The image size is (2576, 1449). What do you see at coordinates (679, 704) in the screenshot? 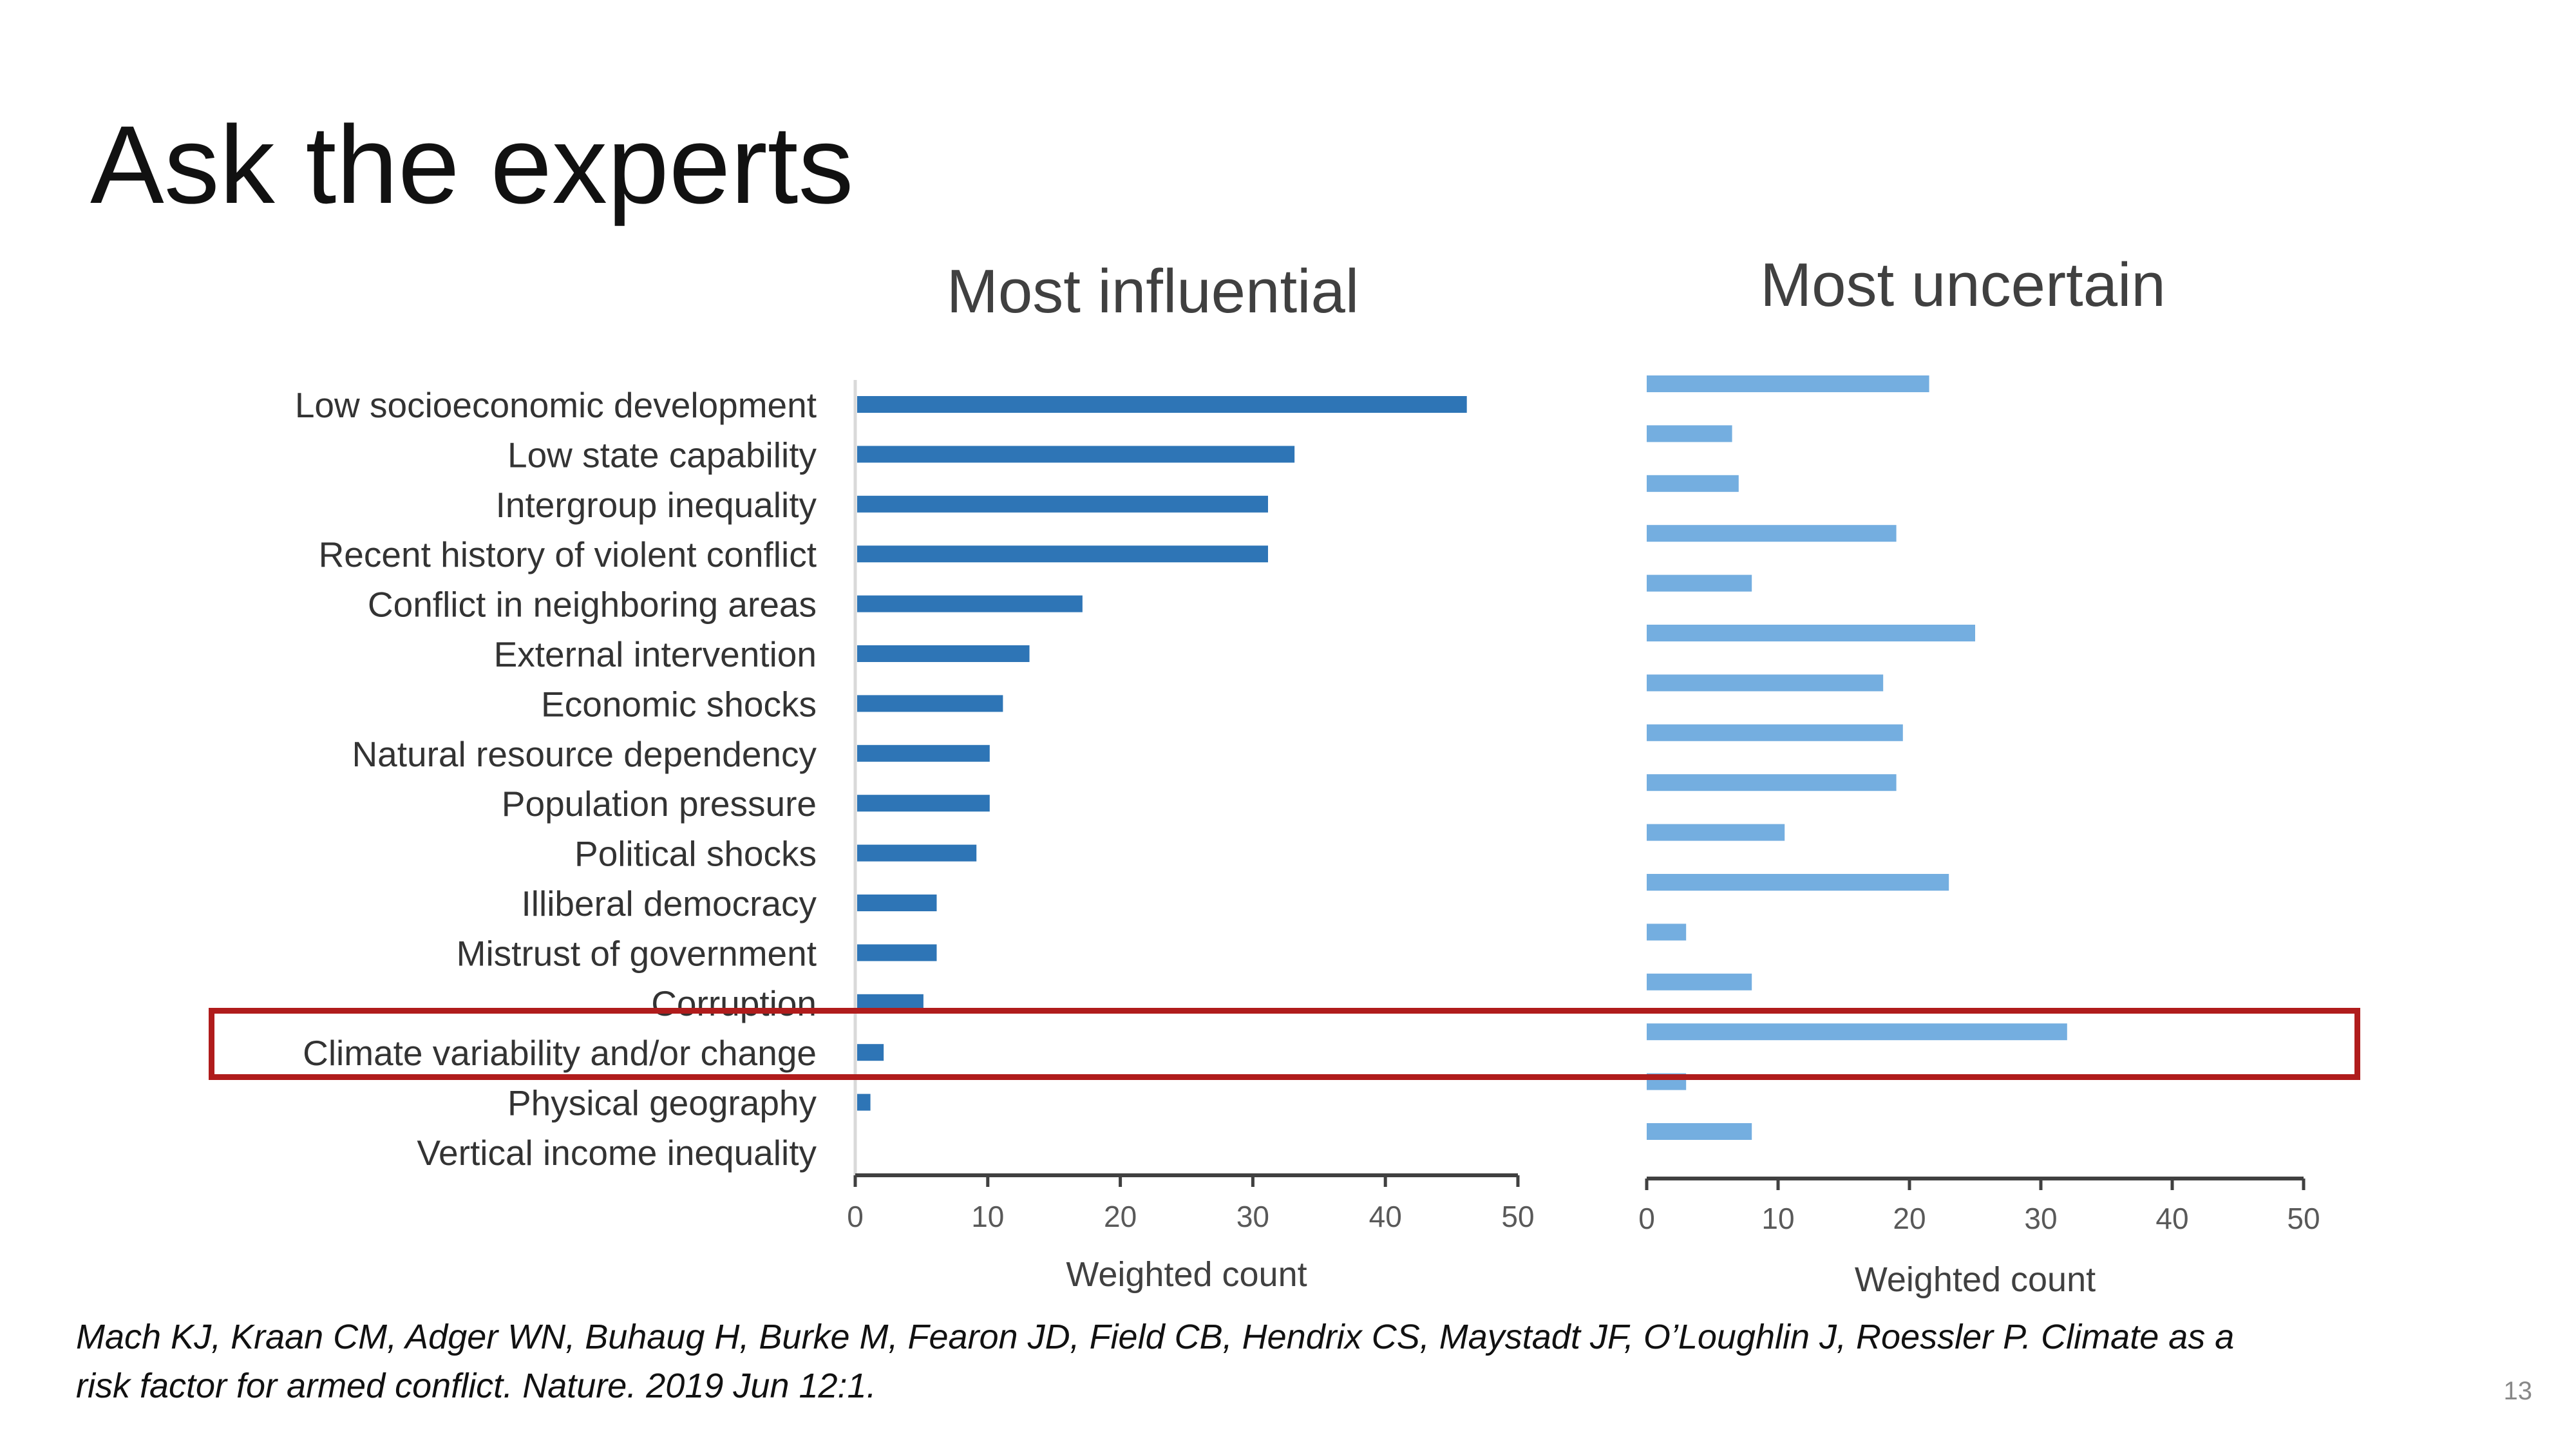
I see `category-label: Economic shocks` at bounding box center [679, 704].